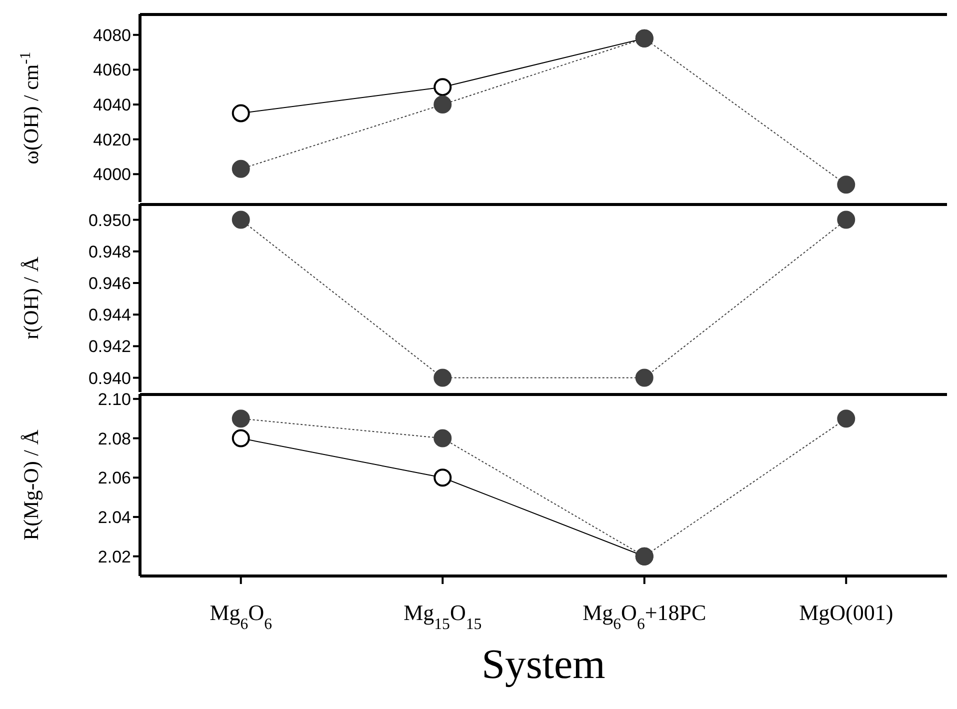 The image size is (957, 709). Describe the element at coordinates (114, 556) in the screenshot. I see `y-tick-label: 2.02` at that location.